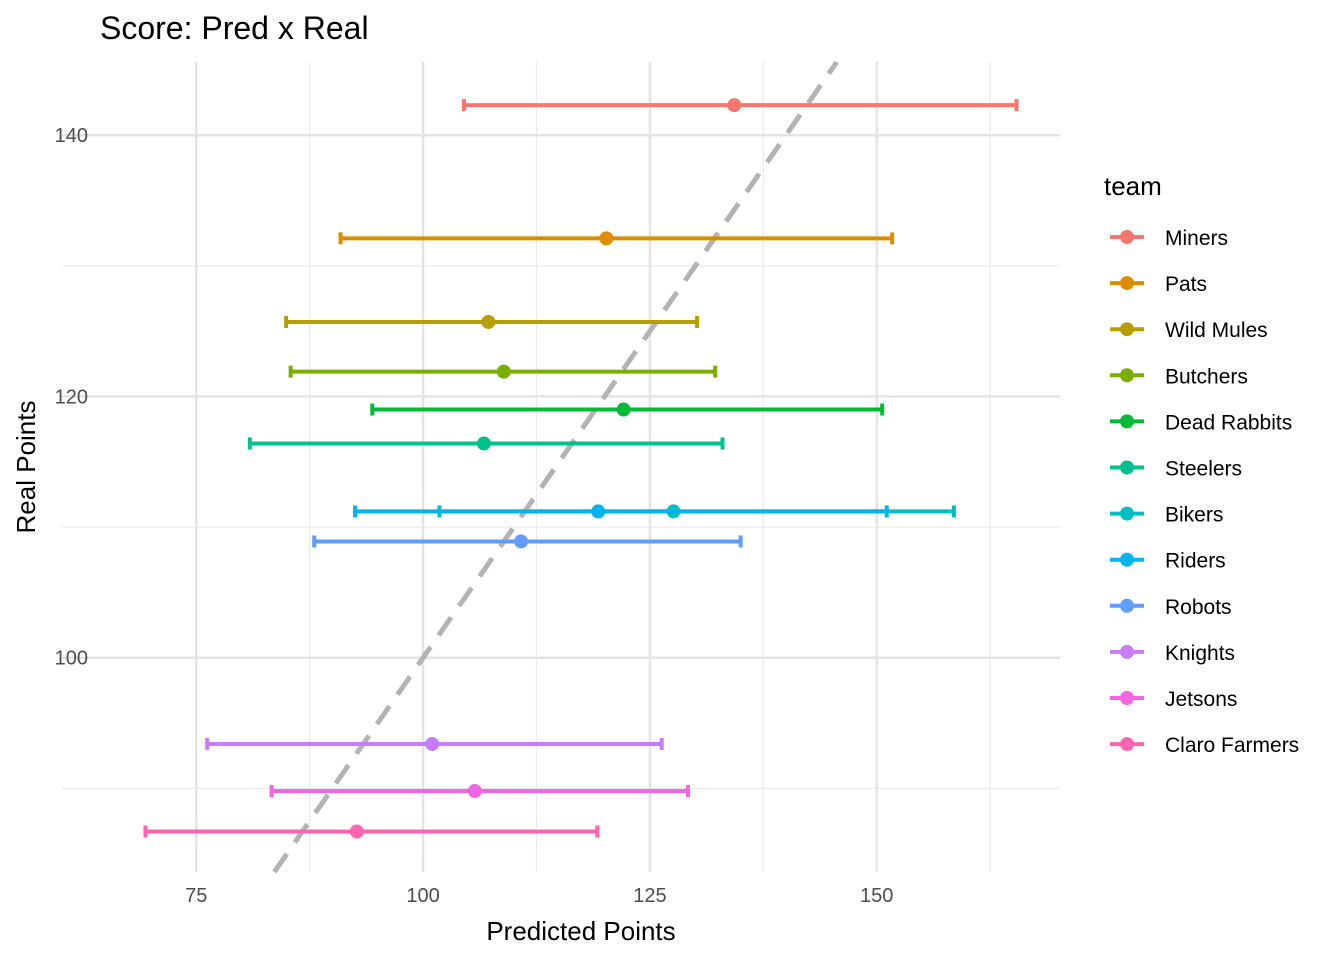 The height and width of the screenshot is (965, 1344). What do you see at coordinates (1194, 515) in the screenshot?
I see `legend-label: Bikers` at bounding box center [1194, 515].